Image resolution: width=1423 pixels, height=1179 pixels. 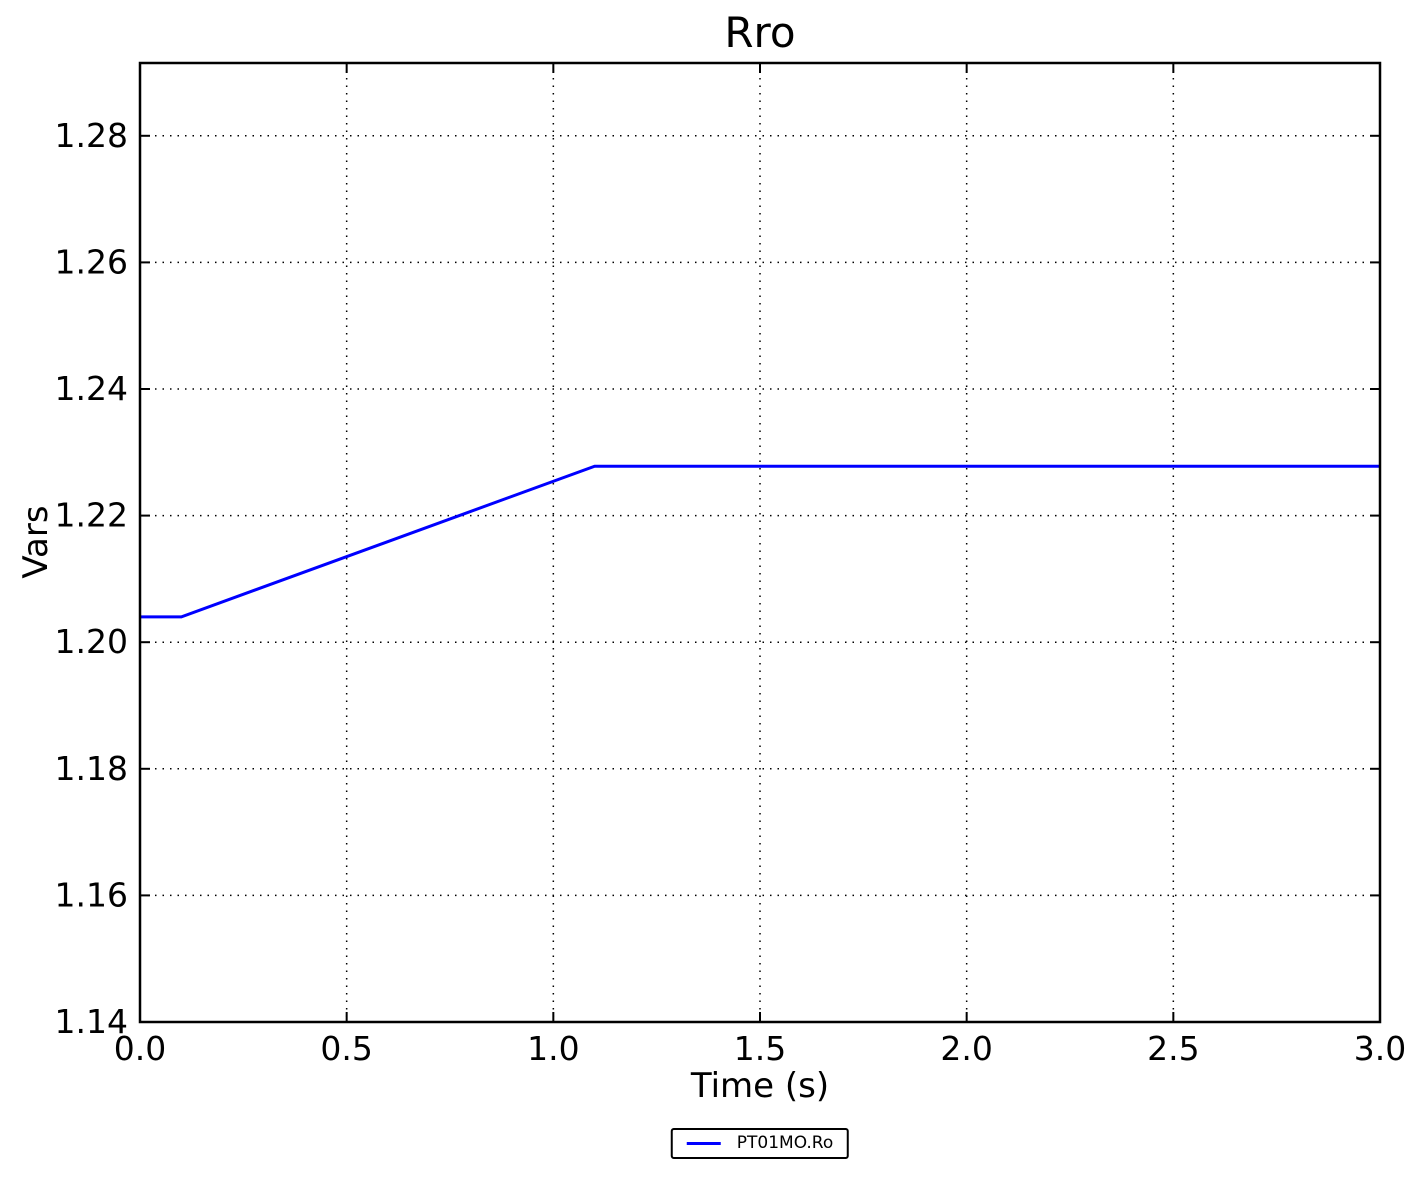 What do you see at coordinates (1173, 1048) in the screenshot?
I see `x-tick-label: 2.5` at bounding box center [1173, 1048].